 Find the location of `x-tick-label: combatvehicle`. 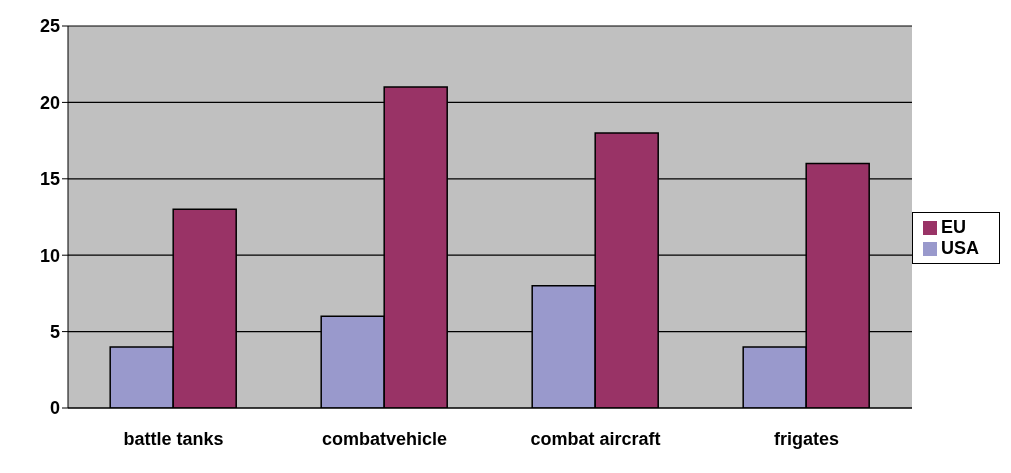

x-tick-label: combatvehicle is located at coordinates (384, 438).